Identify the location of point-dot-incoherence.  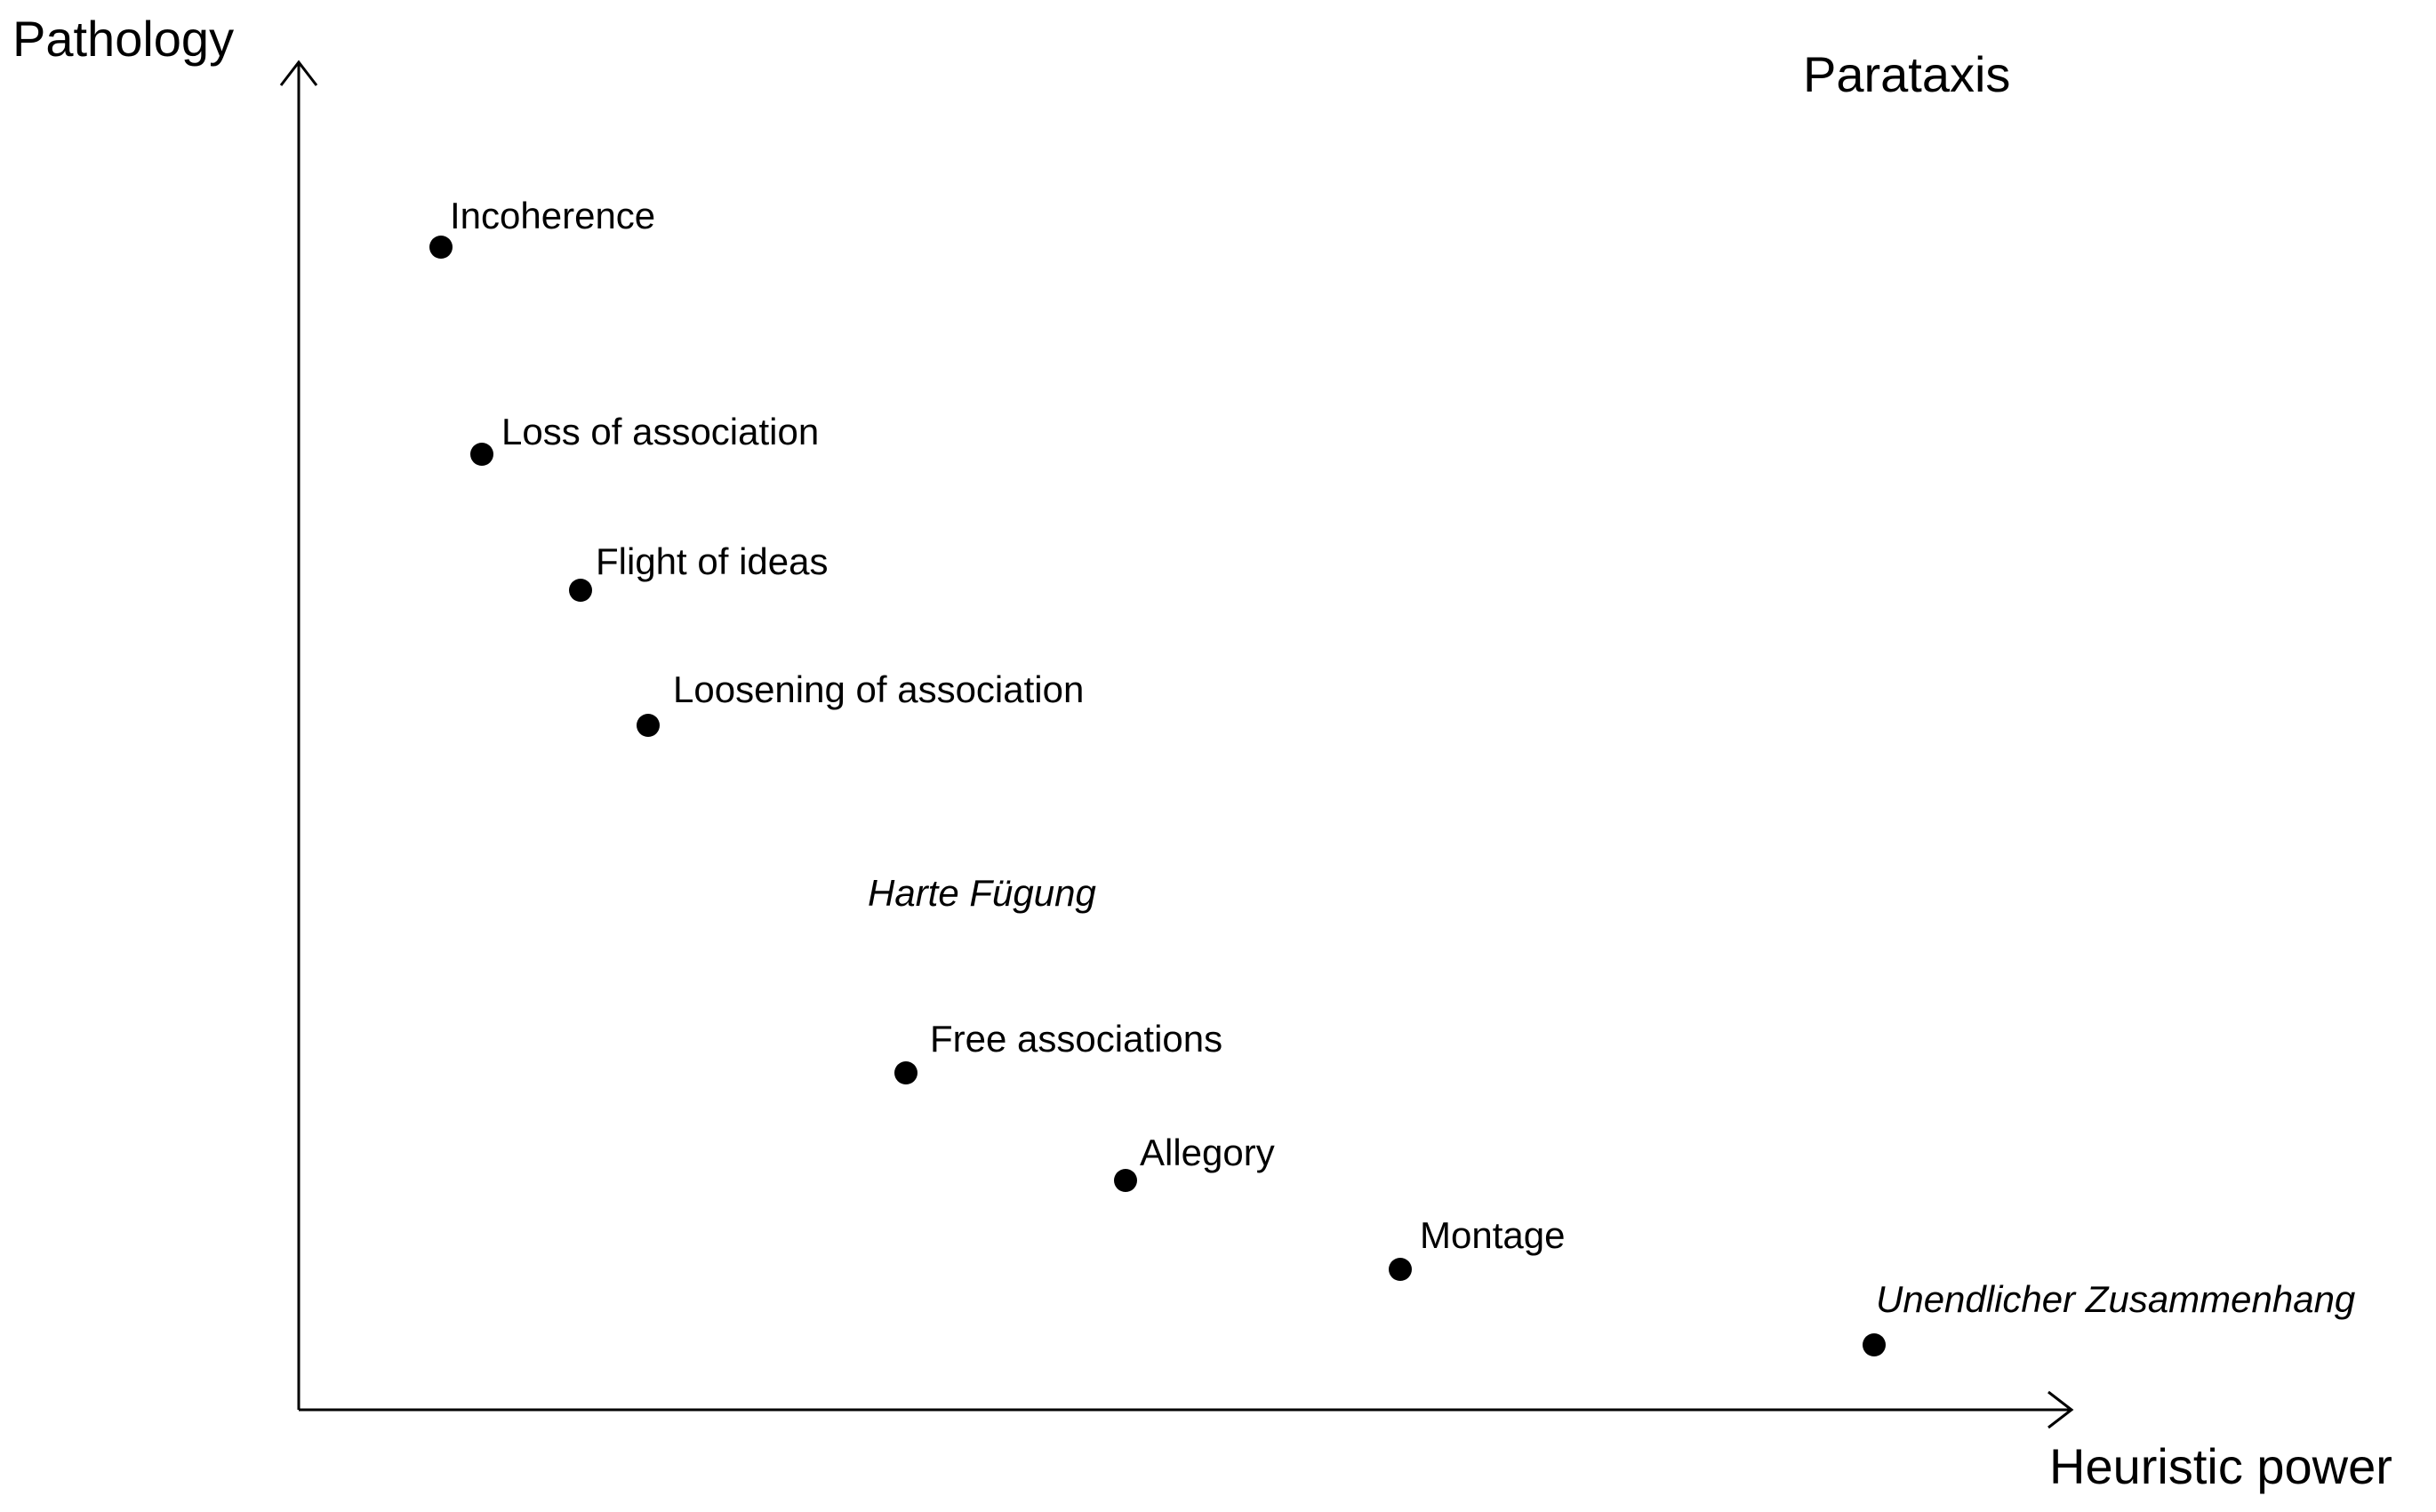
(441, 247).